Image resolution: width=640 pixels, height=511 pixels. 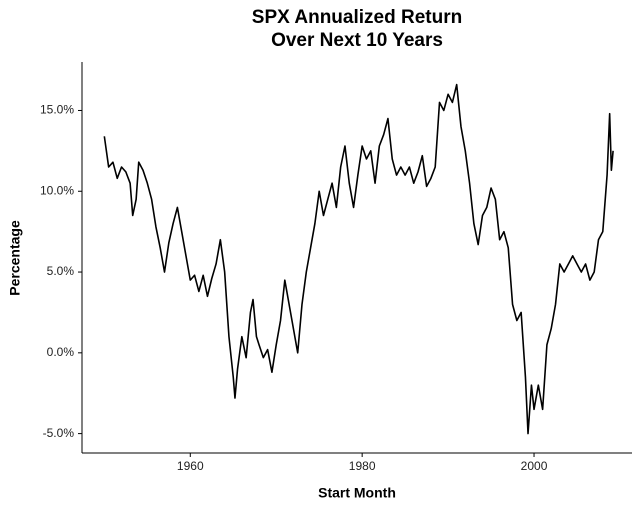 What do you see at coordinates (15, 258) in the screenshot?
I see `y-axis-title: Percentage` at bounding box center [15, 258].